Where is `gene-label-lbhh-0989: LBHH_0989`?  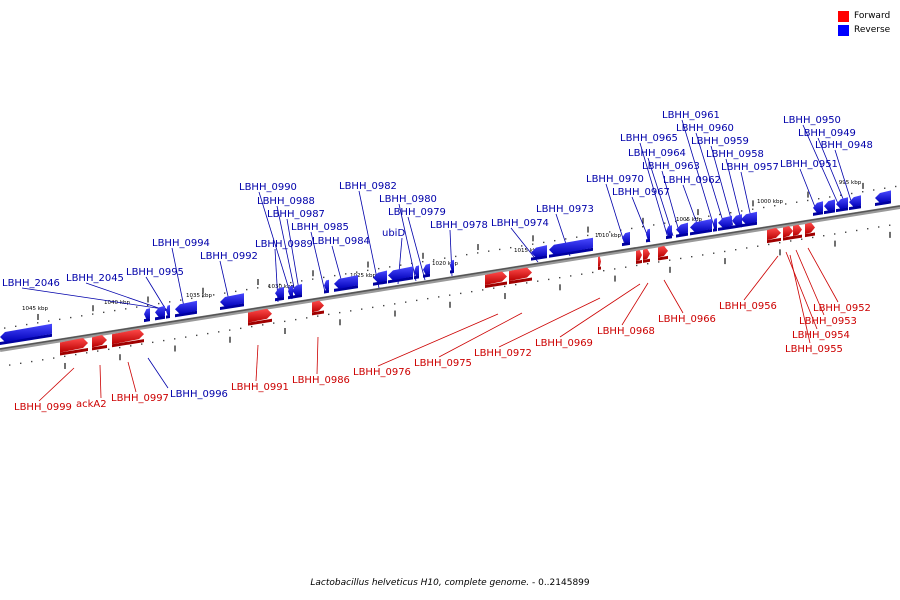 gene-label-lbhh-0989: LBHH_0989 is located at coordinates (284, 244).